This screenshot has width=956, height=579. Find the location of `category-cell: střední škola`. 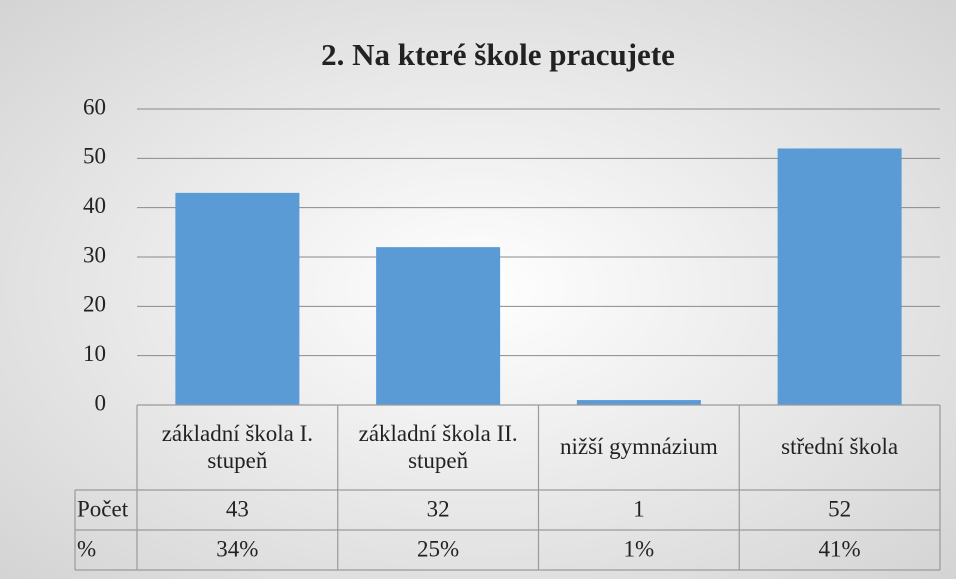

category-cell: střední škola is located at coordinates (840, 447).